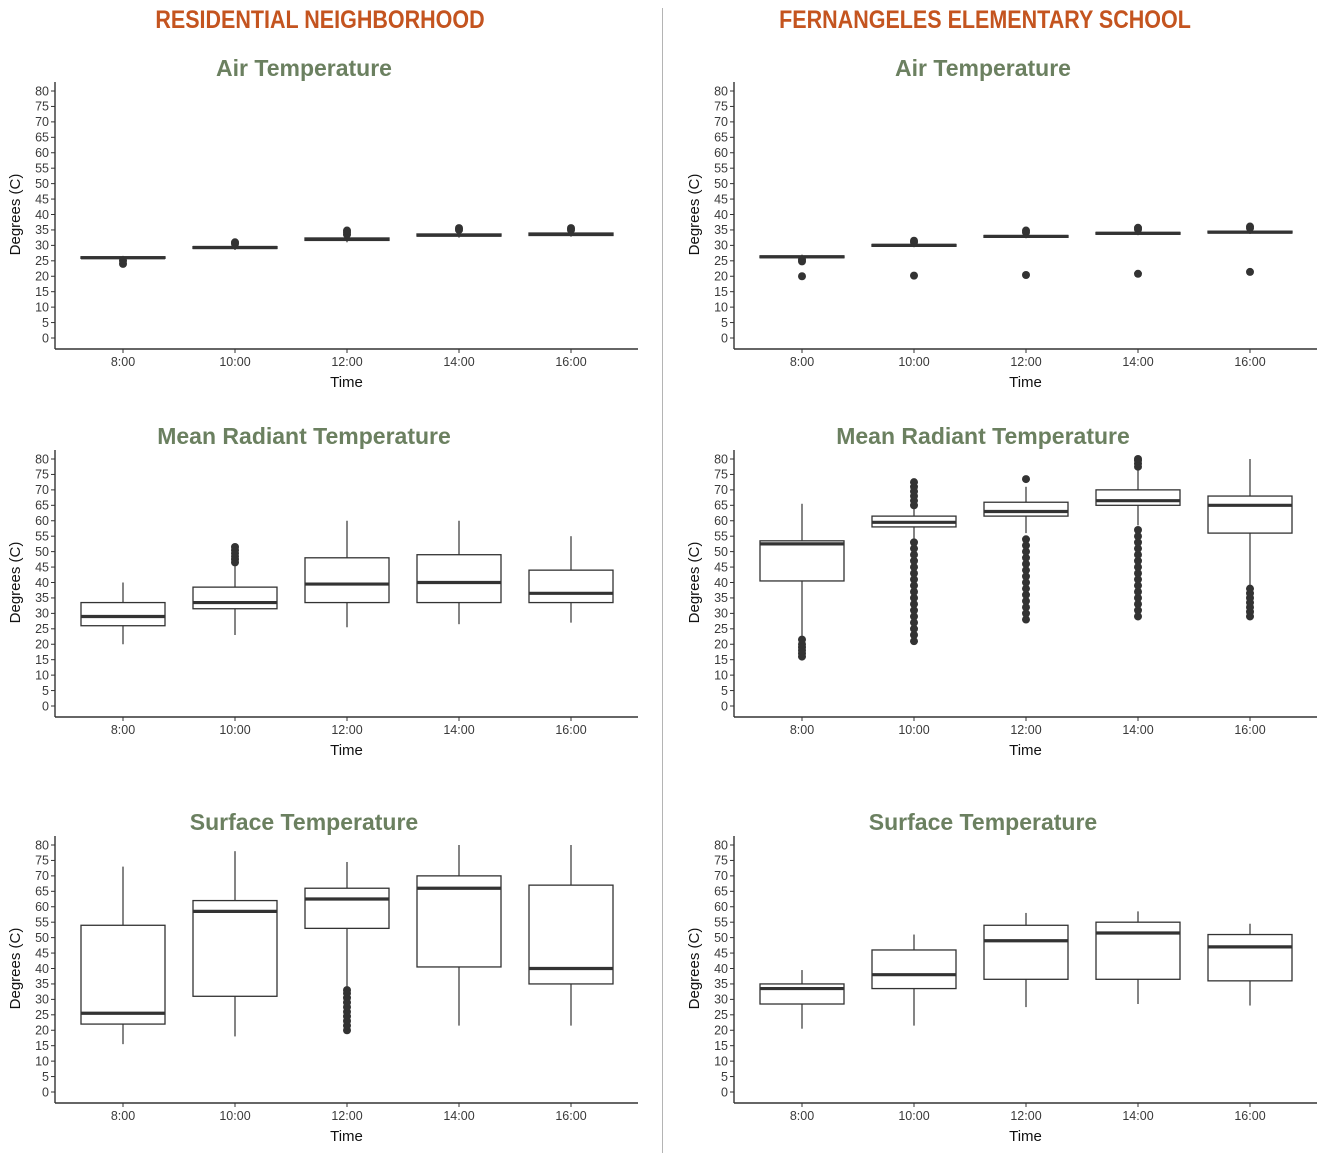  Describe the element at coordinates (1249, 1116) in the screenshot. I see `x-tick-label: 16:00` at that location.